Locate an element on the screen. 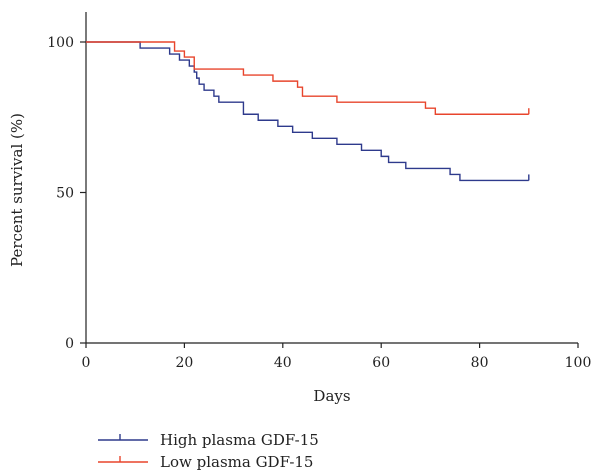 This screenshot has height=474, width=600. y-tick-label: 100 is located at coordinates (60, 43).